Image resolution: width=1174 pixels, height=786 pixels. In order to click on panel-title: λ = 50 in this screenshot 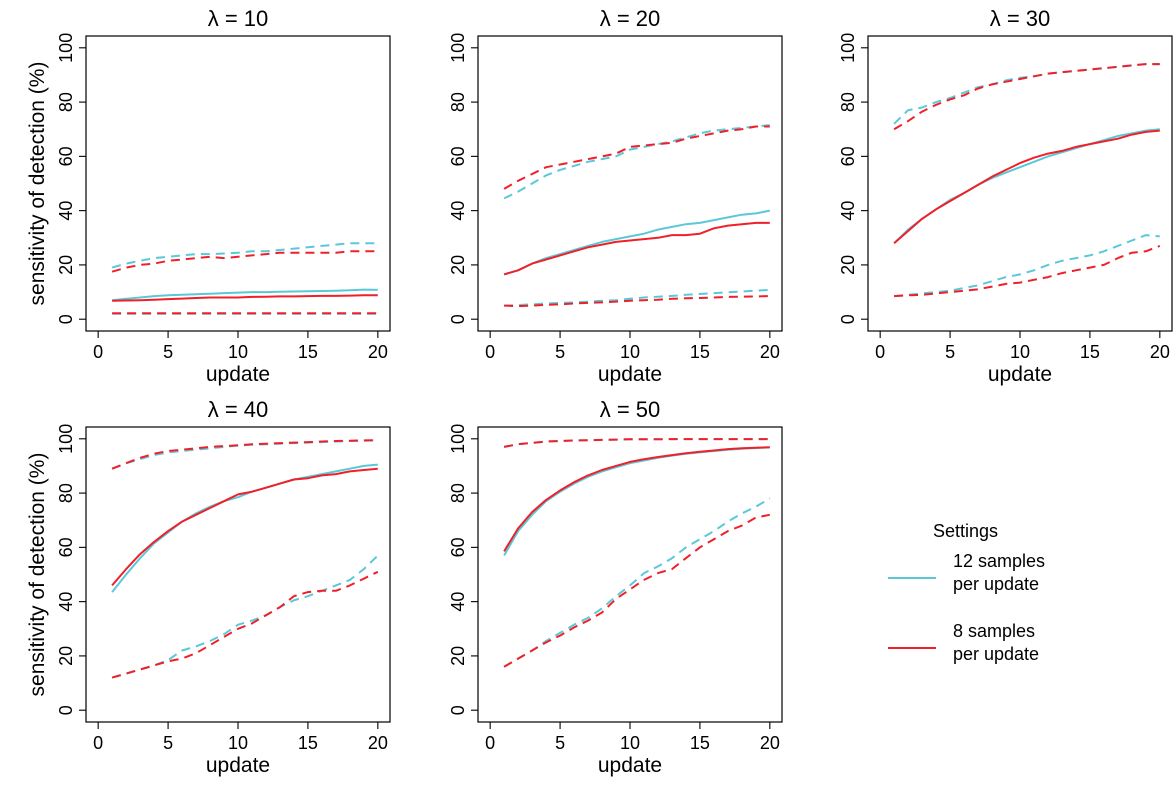, I will do `click(630, 409)`.